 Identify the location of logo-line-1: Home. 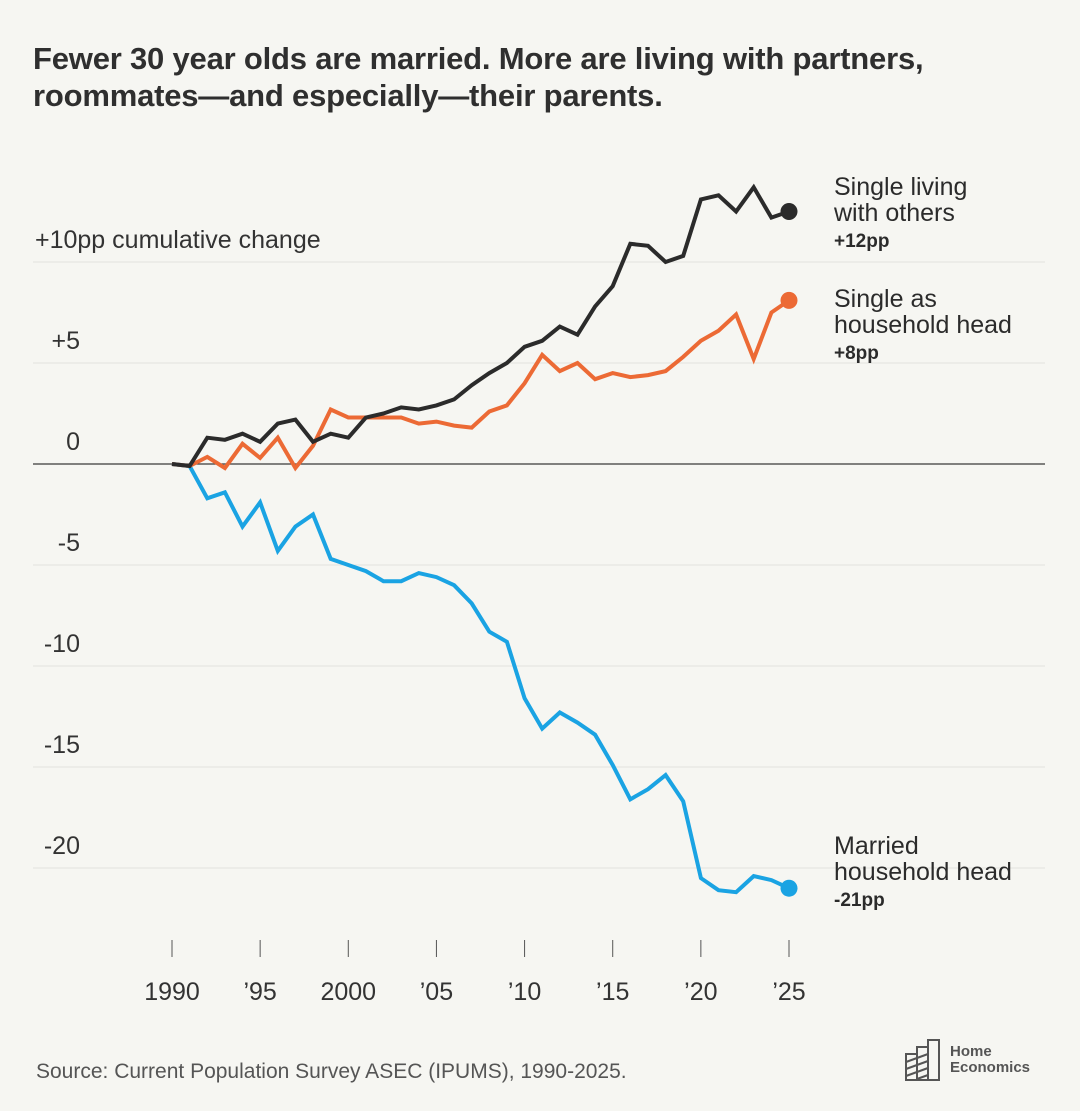
(971, 1051).